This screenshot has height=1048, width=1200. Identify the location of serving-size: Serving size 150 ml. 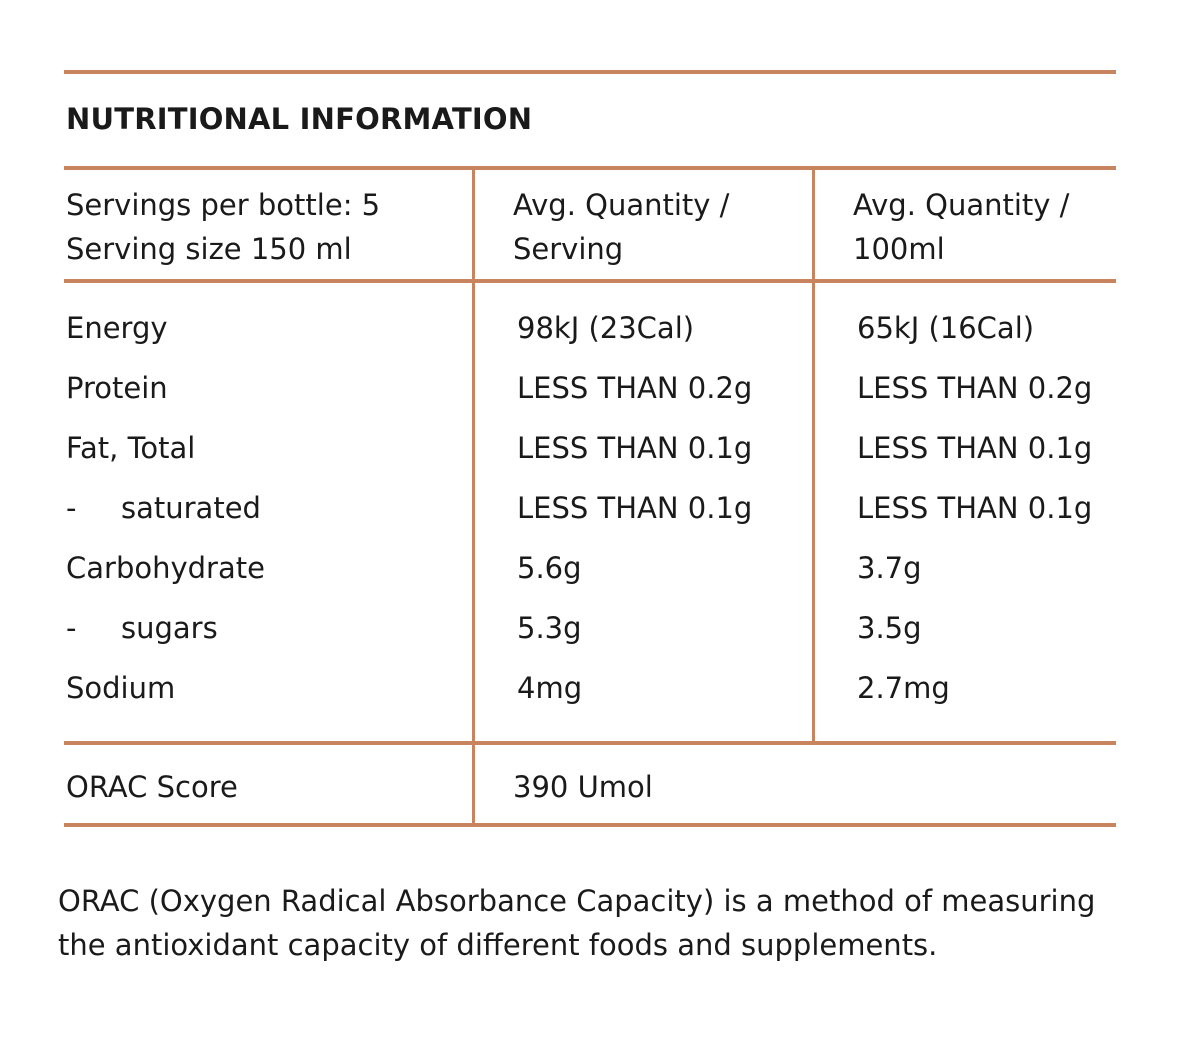
(209, 249).